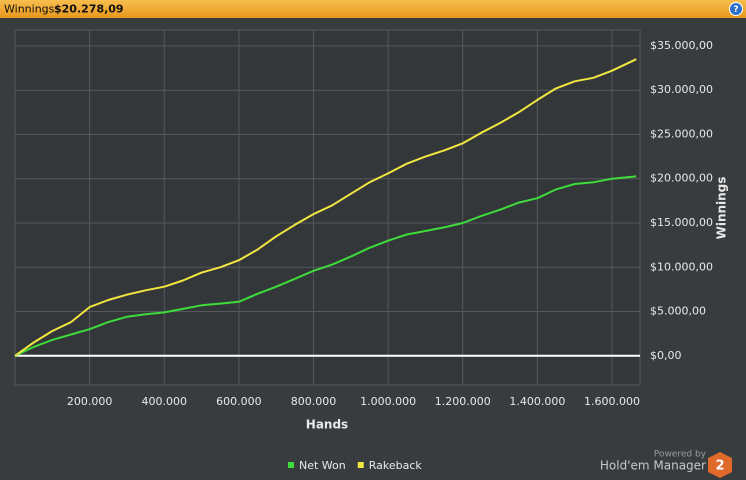 The width and height of the screenshot is (746, 480). What do you see at coordinates (239, 401) in the screenshot?
I see `x-tick-label: 600.000` at bounding box center [239, 401].